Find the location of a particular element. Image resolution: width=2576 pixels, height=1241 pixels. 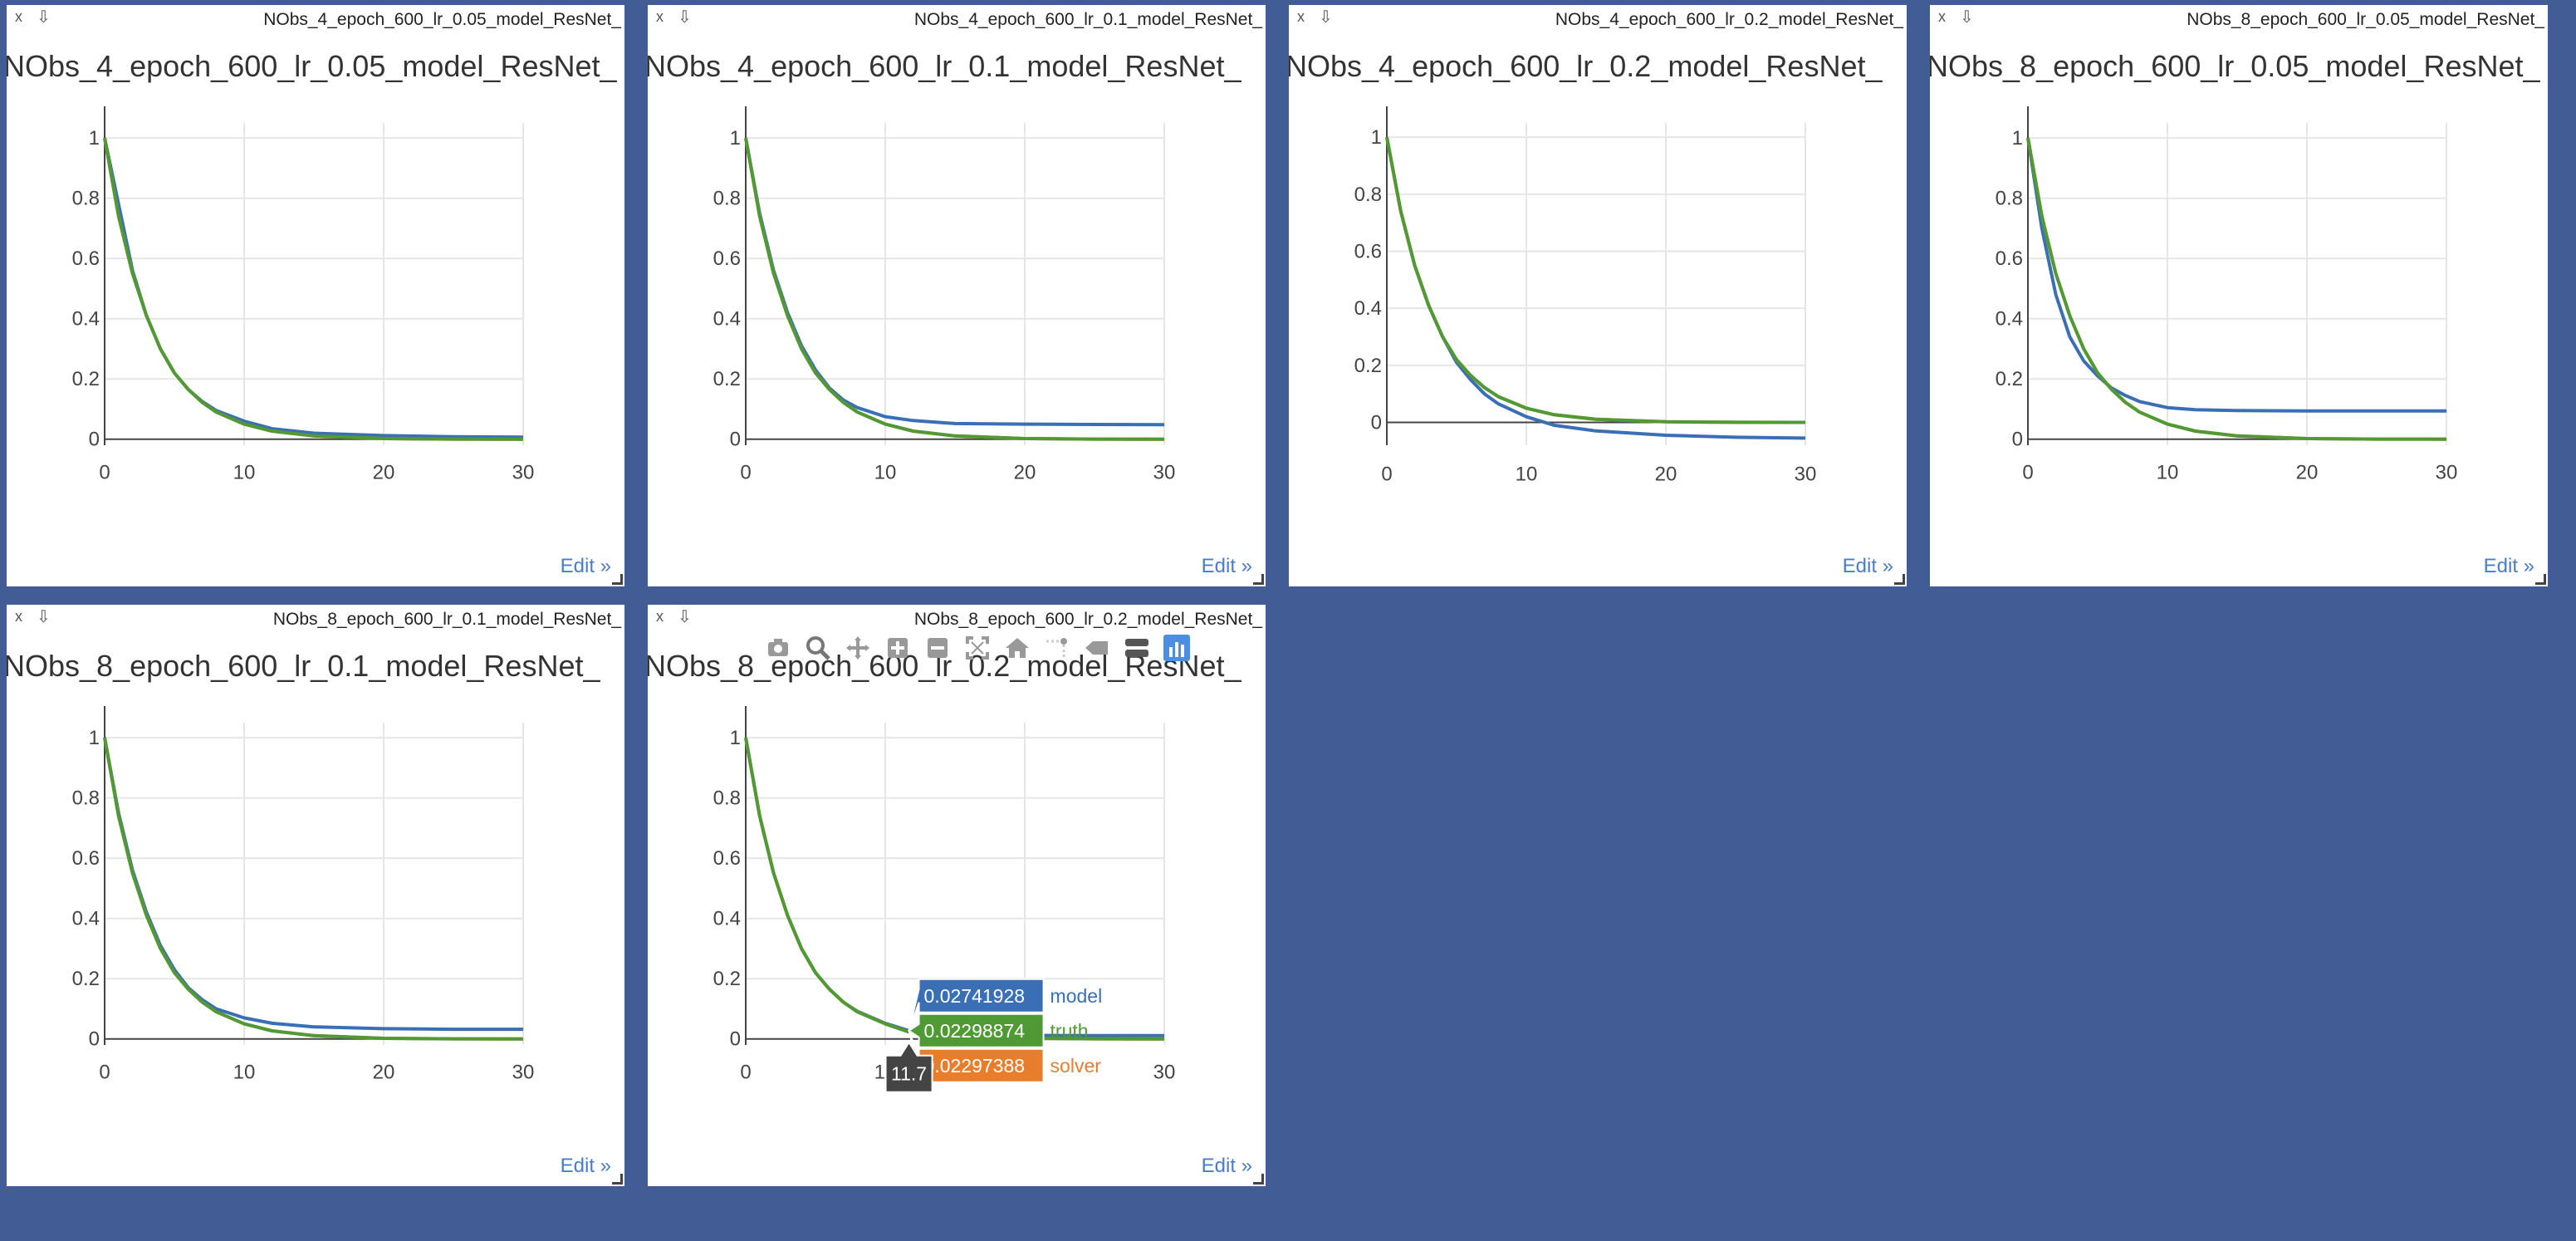

hover-series-name: solver is located at coordinates (1076, 1066).